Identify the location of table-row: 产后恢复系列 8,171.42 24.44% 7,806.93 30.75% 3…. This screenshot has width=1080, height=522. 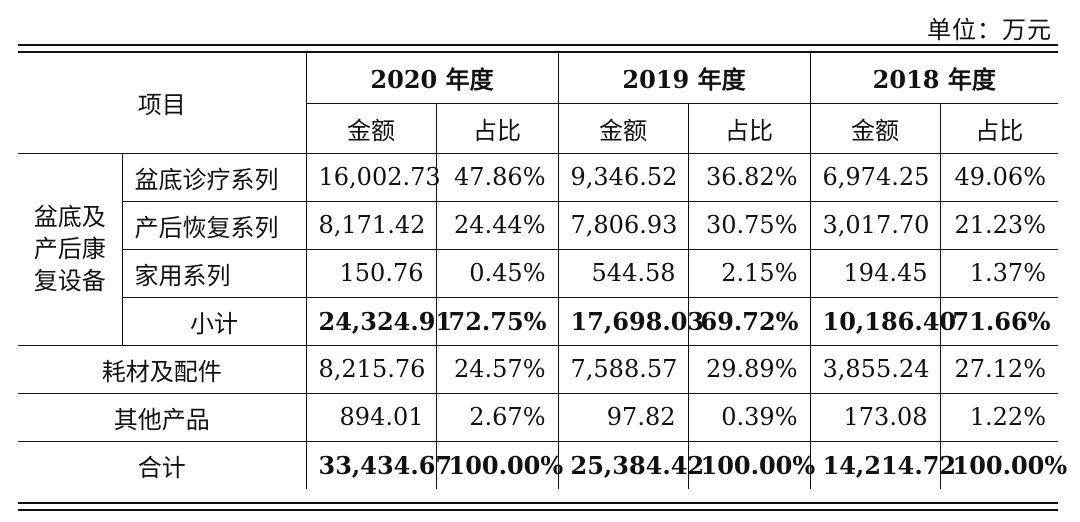
(538, 225).